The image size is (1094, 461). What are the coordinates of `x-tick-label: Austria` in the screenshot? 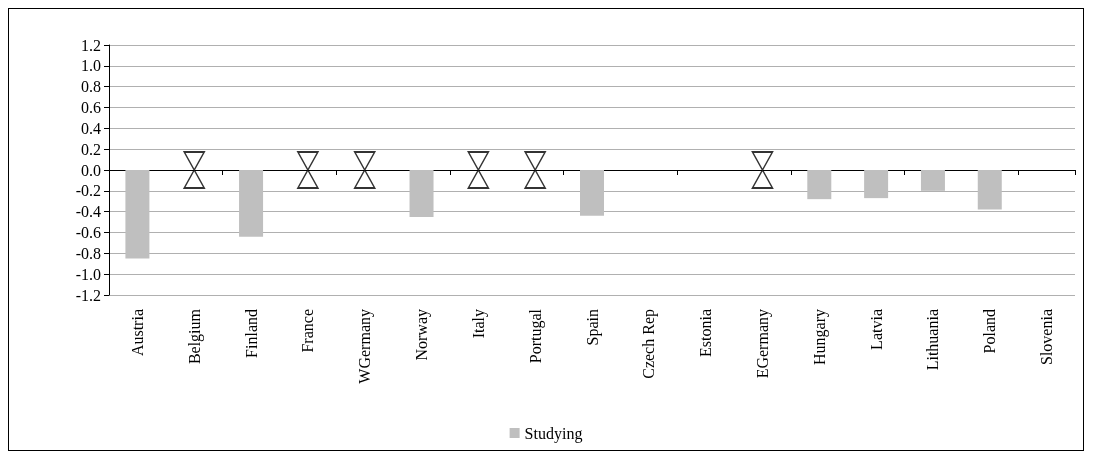 It's located at (137, 333).